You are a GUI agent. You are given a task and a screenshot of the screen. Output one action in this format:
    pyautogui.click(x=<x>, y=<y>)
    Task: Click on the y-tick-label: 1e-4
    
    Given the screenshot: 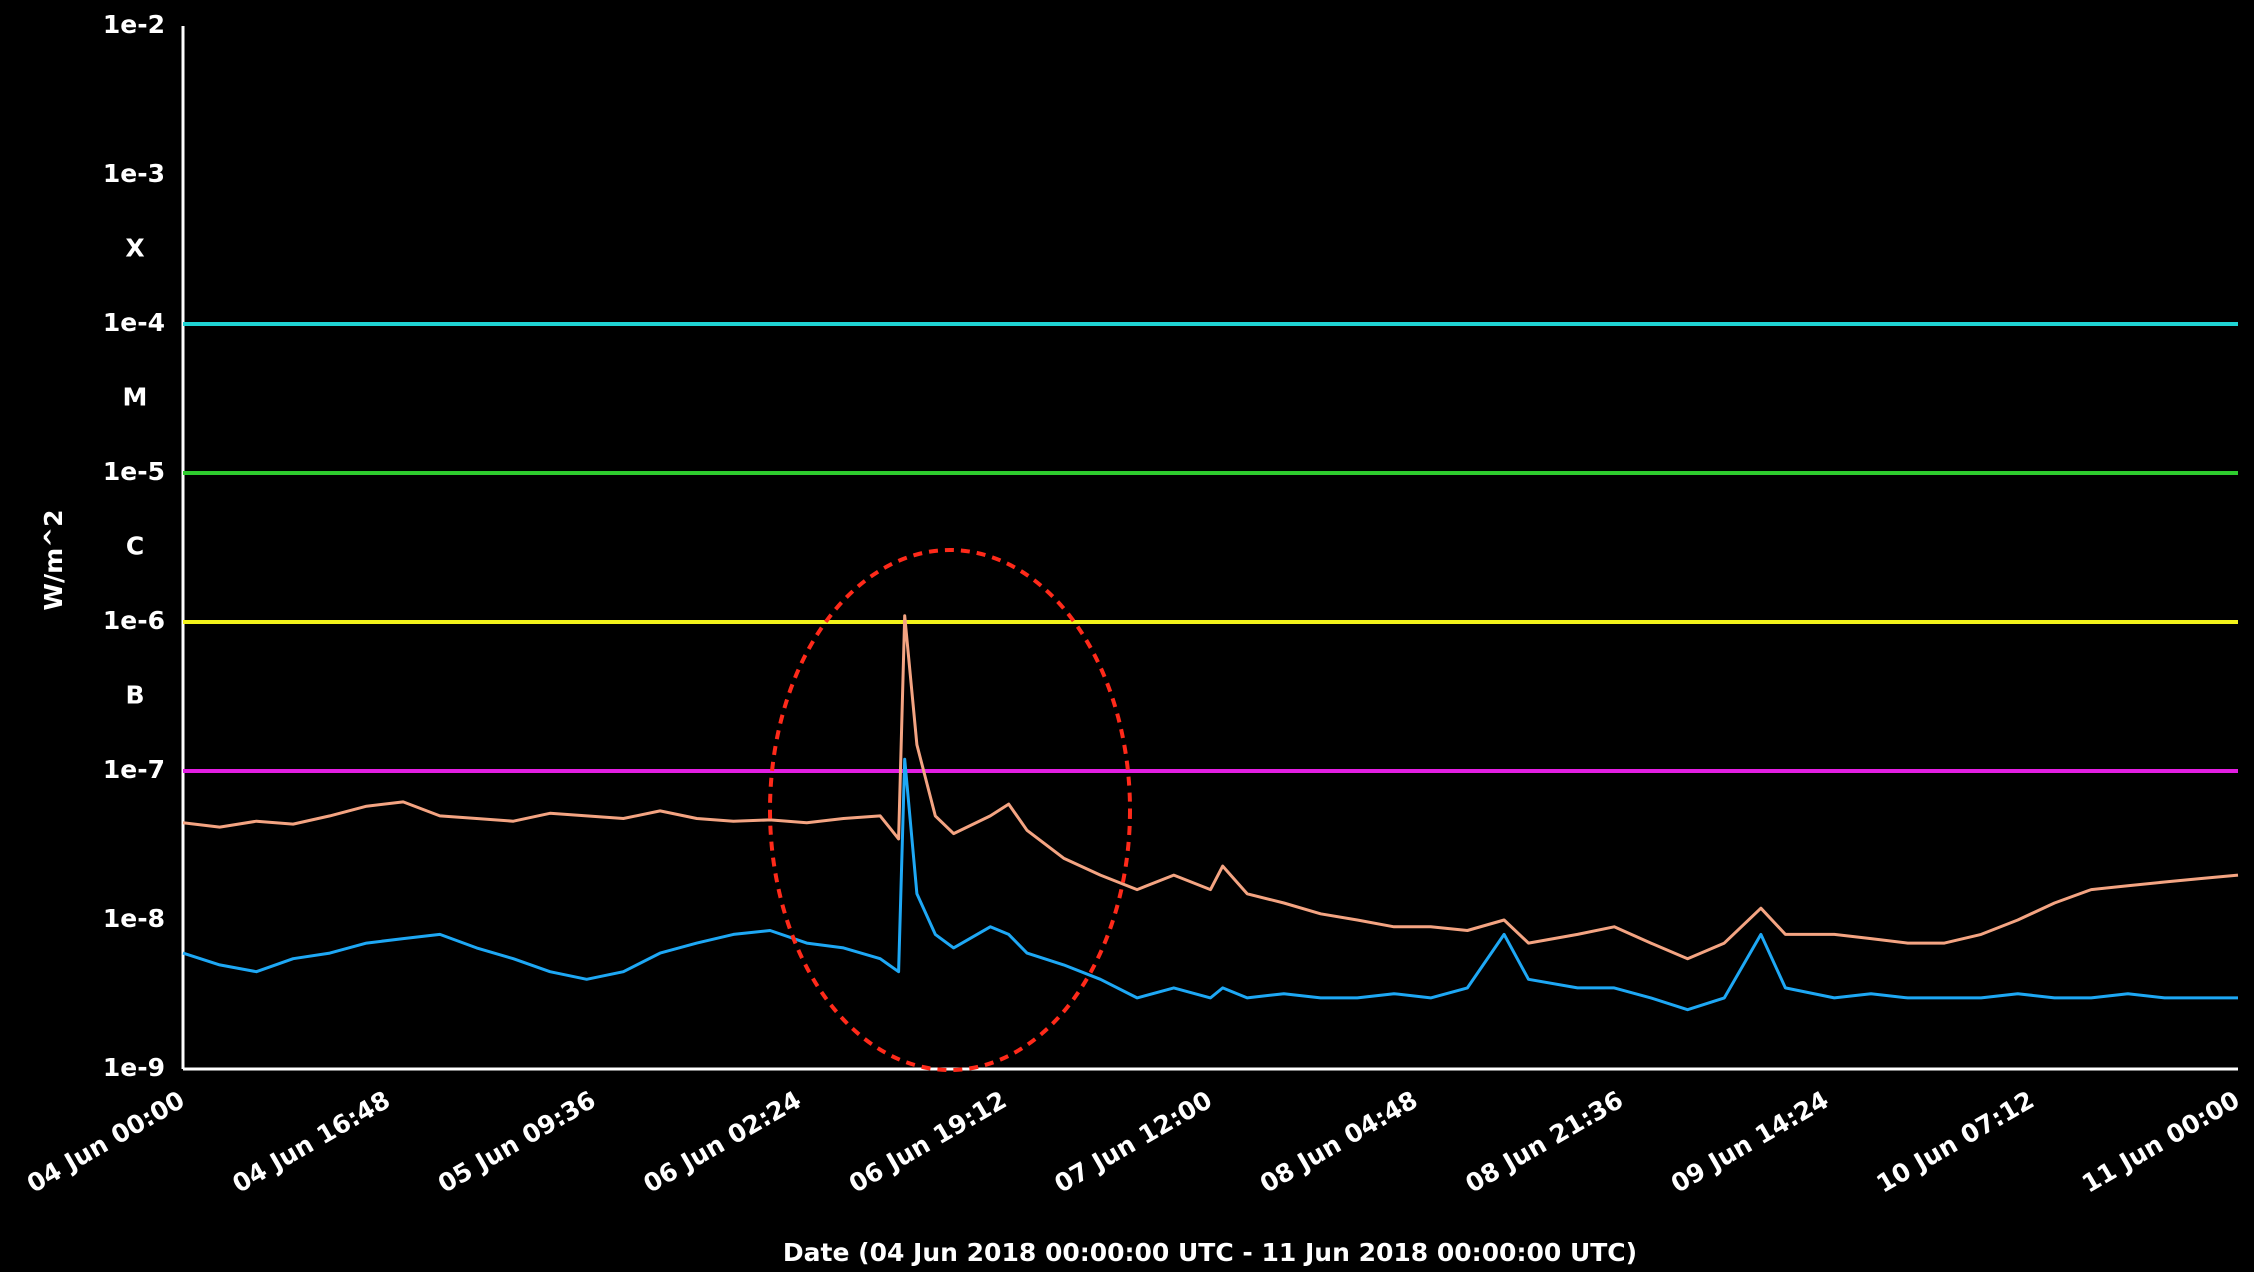 What is the action you would take?
    pyautogui.click(x=134, y=322)
    